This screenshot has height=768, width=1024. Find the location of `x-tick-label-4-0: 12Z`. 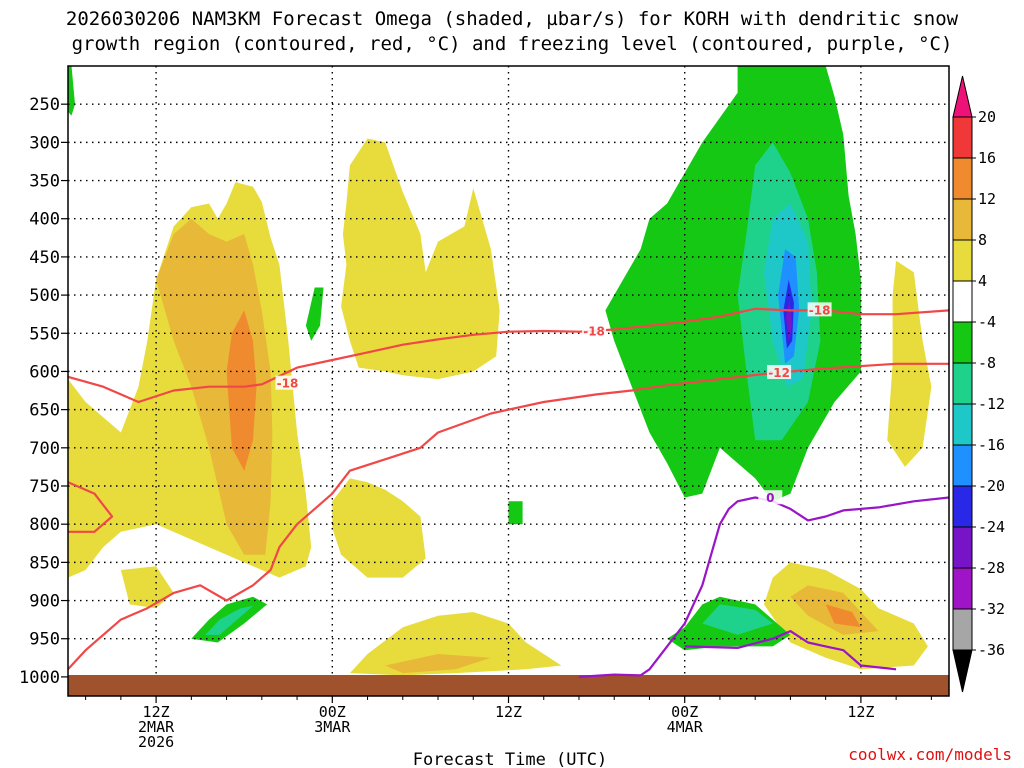

x-tick-label-4-0: 12Z is located at coordinates (860, 712).